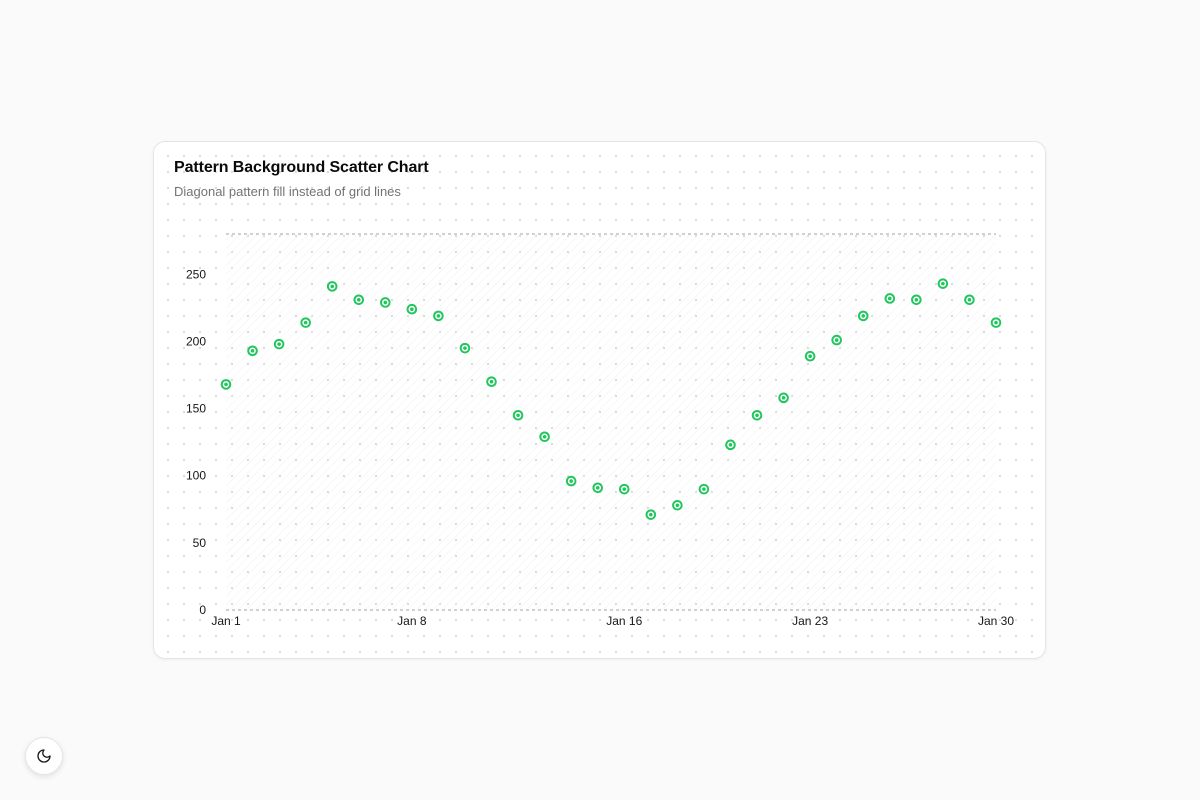 The image size is (1200, 800). What do you see at coordinates (196, 274) in the screenshot?
I see `y-tick-label: 250` at bounding box center [196, 274].